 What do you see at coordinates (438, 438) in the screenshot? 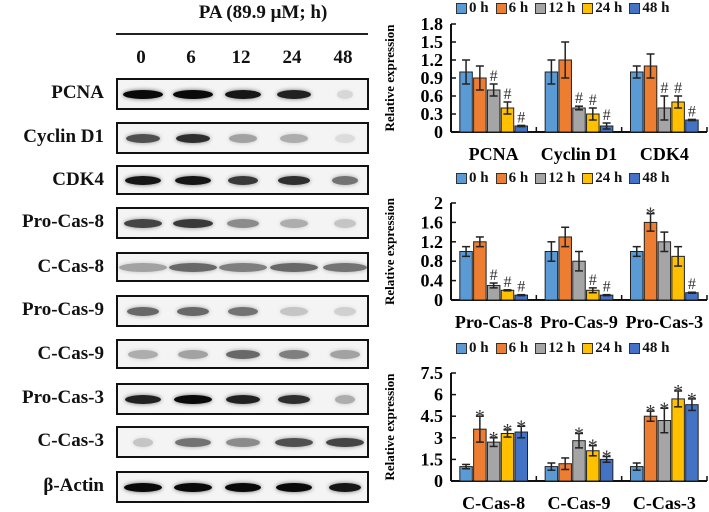
I see `y-tick-label: 3` at bounding box center [438, 438].